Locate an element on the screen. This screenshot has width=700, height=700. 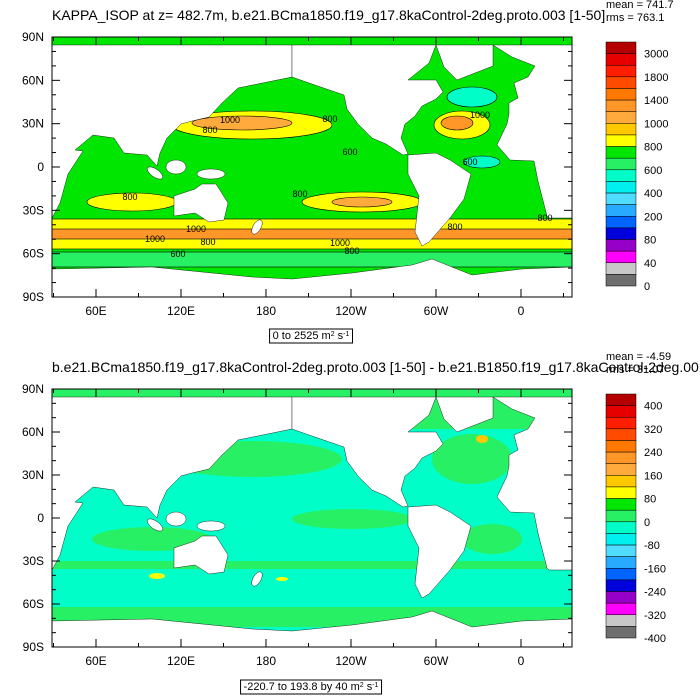
range-label-box is located at coordinates (311, 336).